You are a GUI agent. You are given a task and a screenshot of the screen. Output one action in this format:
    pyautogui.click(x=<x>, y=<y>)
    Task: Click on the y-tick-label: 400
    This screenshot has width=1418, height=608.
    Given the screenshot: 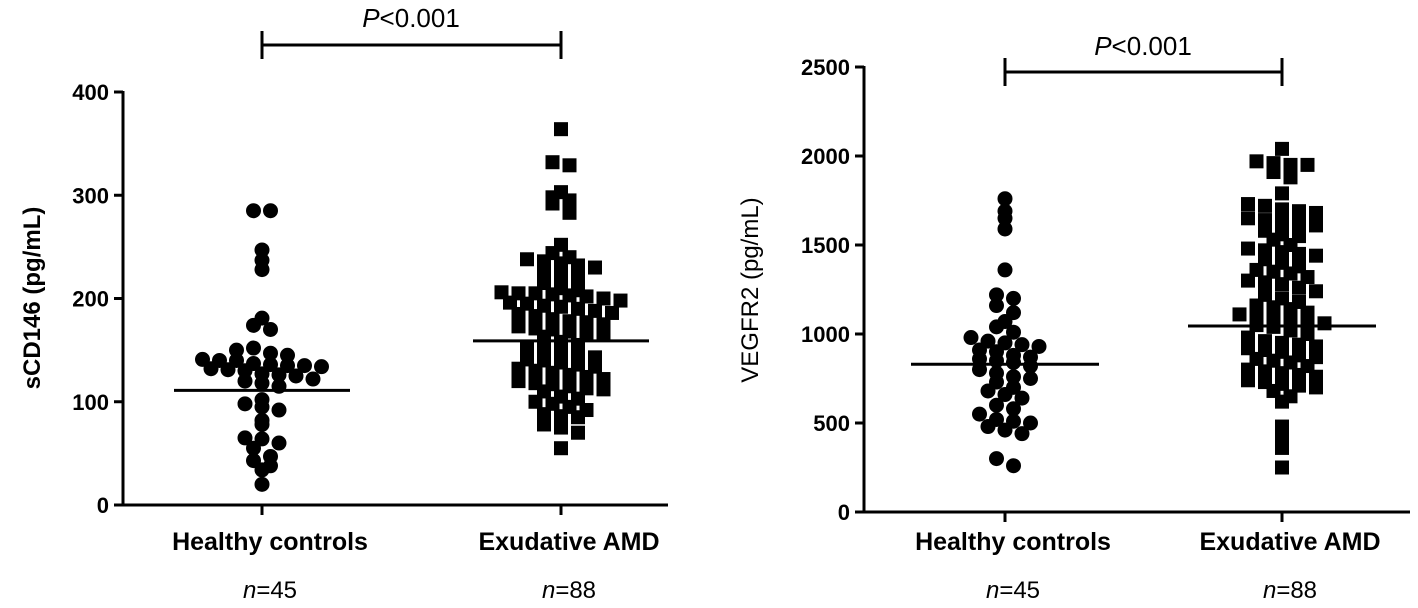 What is the action you would take?
    pyautogui.click(x=90, y=92)
    